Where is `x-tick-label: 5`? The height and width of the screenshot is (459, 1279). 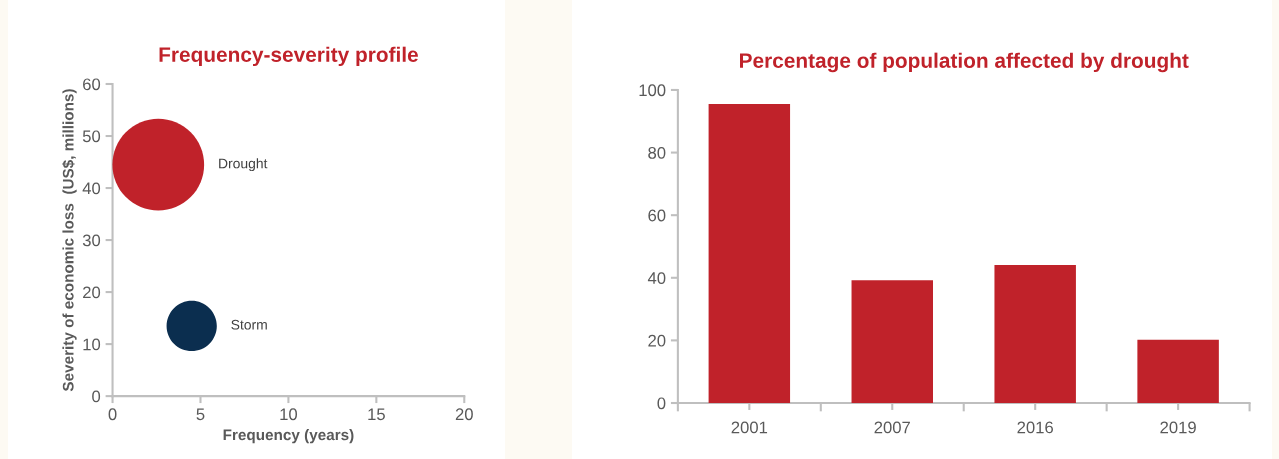 x-tick-label: 5 is located at coordinates (200, 414).